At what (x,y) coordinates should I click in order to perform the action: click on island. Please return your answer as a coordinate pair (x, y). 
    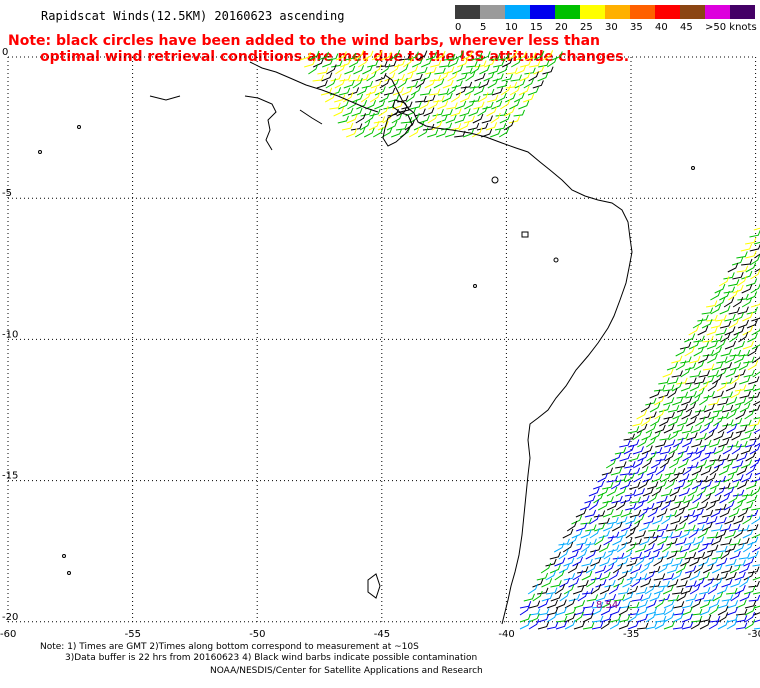
    Looking at the image, I should click on (64, 556).